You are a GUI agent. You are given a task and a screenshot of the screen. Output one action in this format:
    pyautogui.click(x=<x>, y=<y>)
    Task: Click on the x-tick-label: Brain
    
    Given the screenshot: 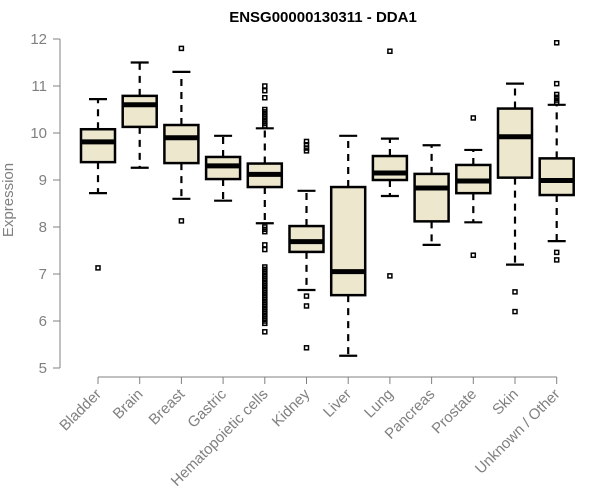 What is the action you would take?
    pyautogui.click(x=128, y=404)
    